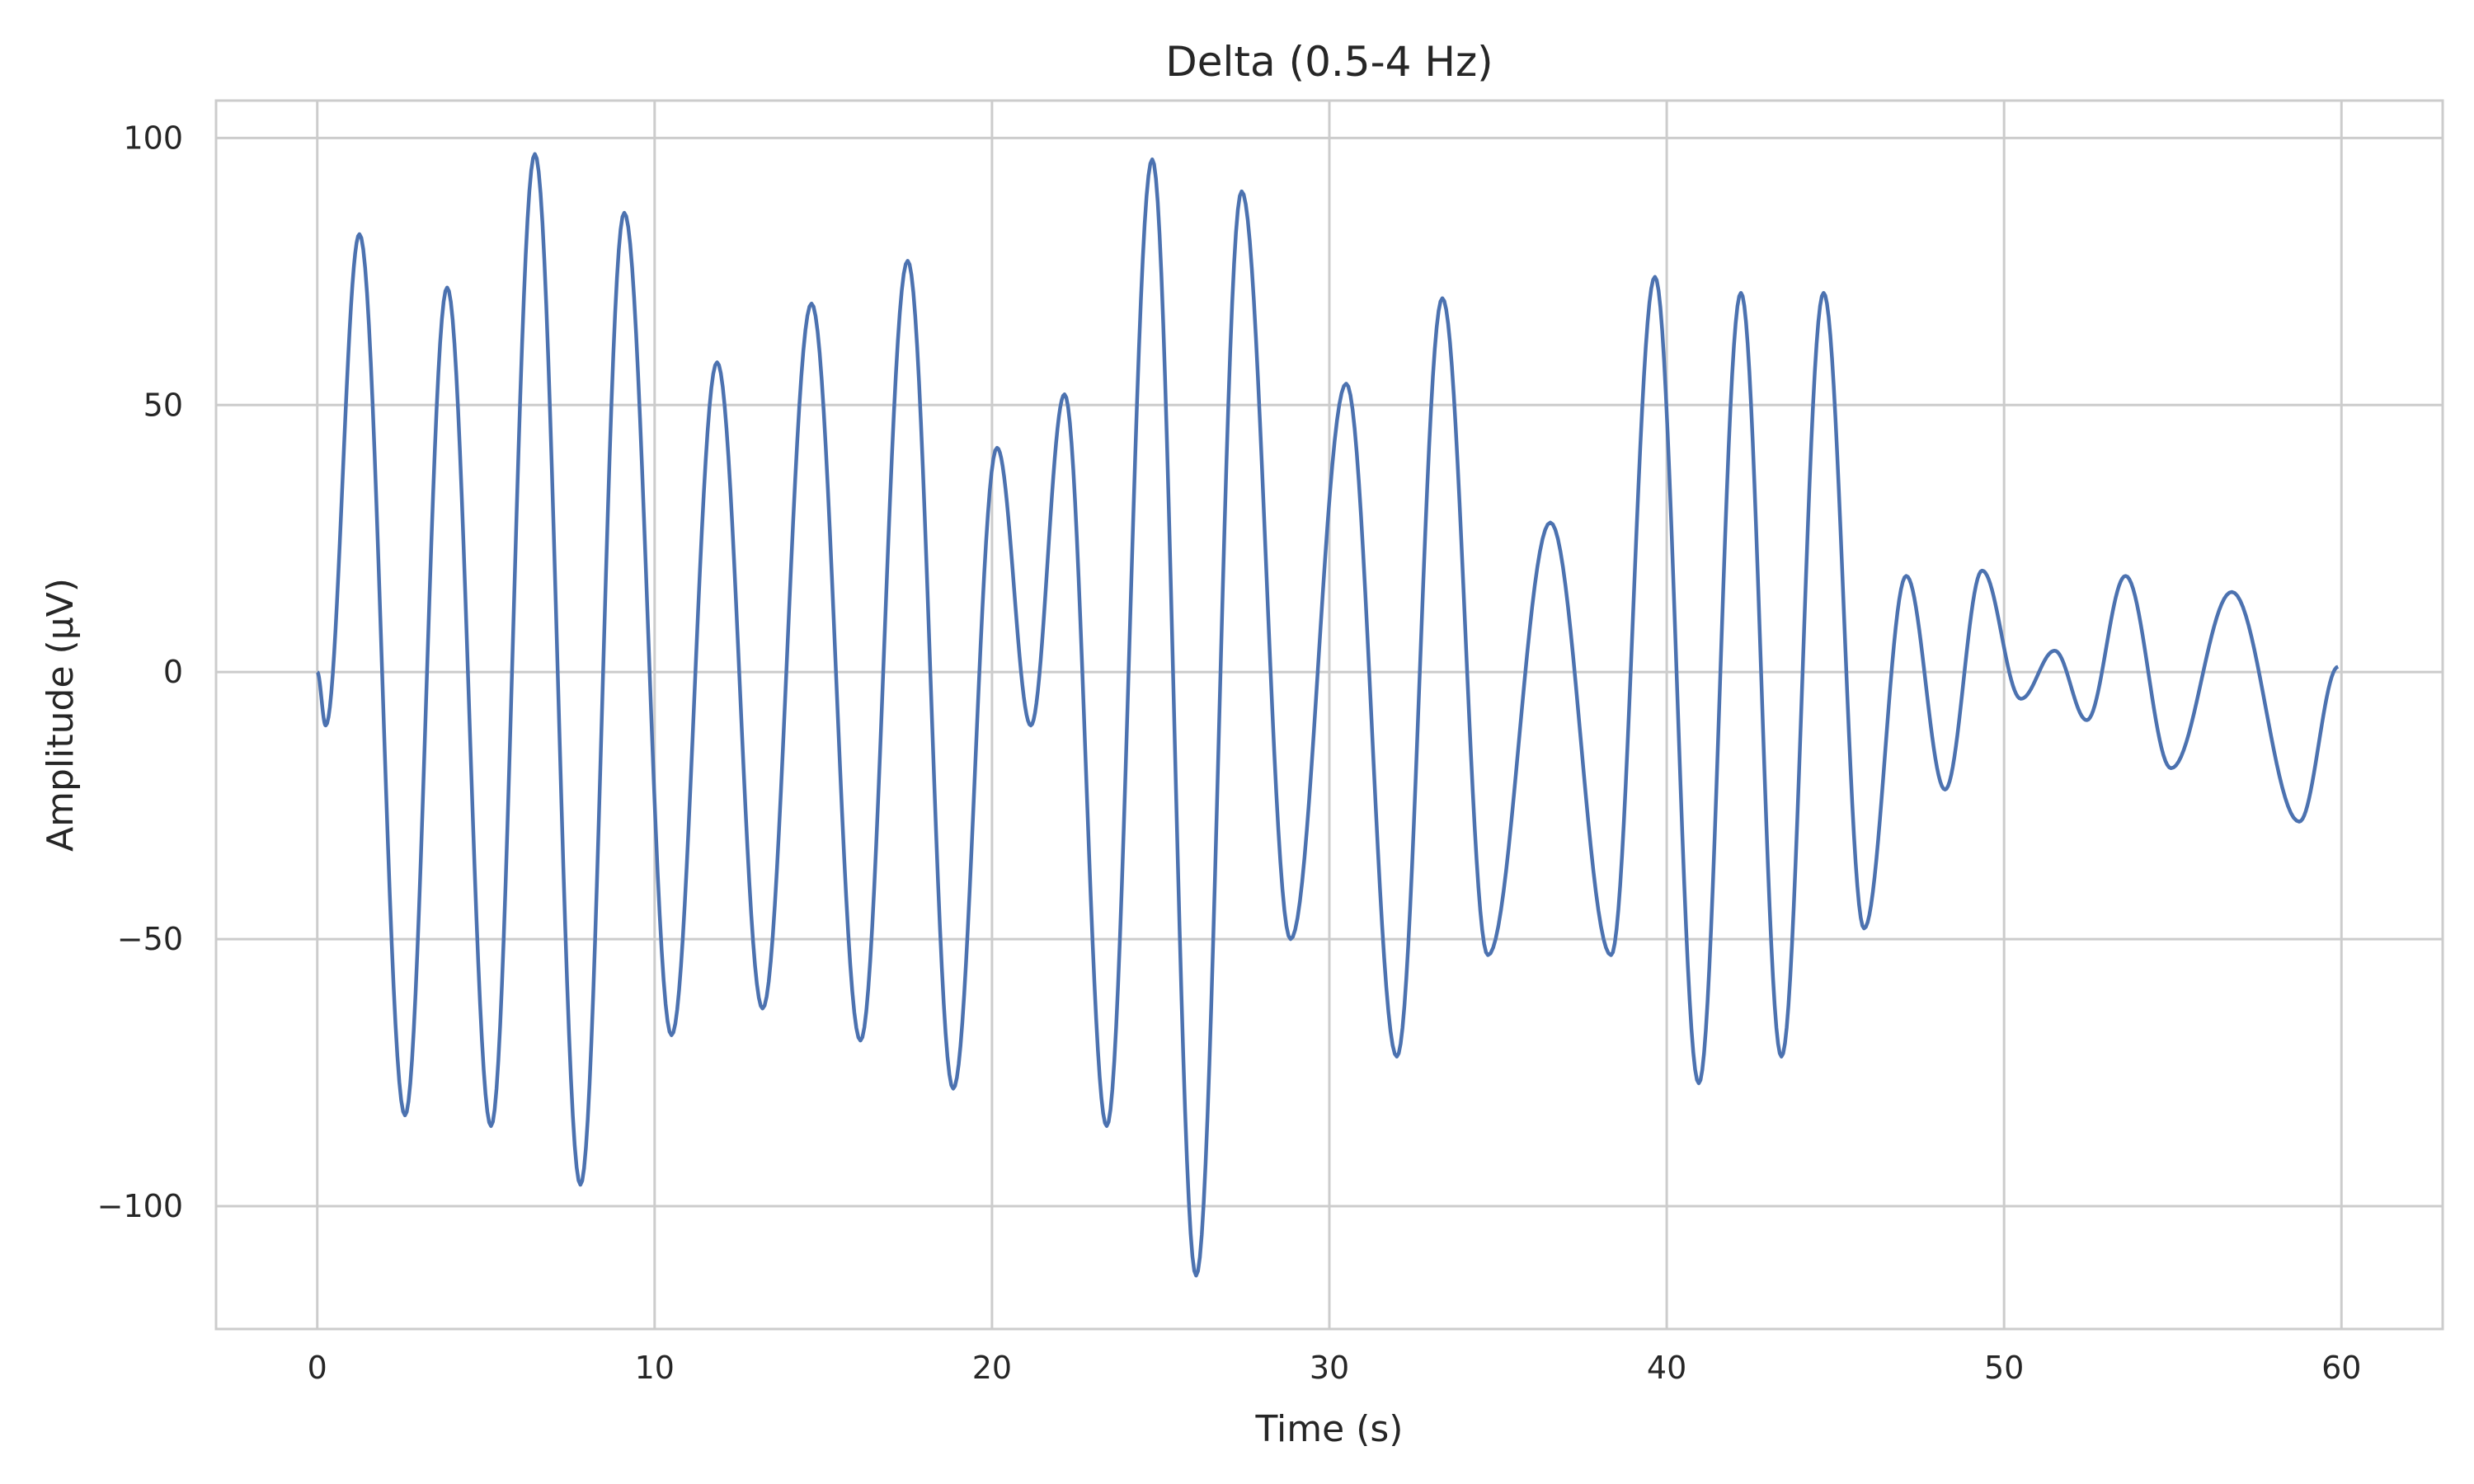 The image size is (2474, 1484). Describe the element at coordinates (2341, 1368) in the screenshot. I see `x-tick-label: 60` at that location.